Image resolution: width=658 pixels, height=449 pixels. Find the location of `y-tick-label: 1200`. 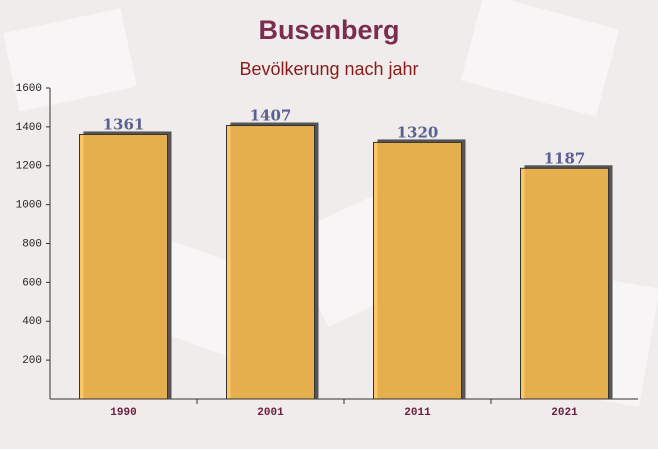

y-tick-label: 1200 is located at coordinates (29, 167).